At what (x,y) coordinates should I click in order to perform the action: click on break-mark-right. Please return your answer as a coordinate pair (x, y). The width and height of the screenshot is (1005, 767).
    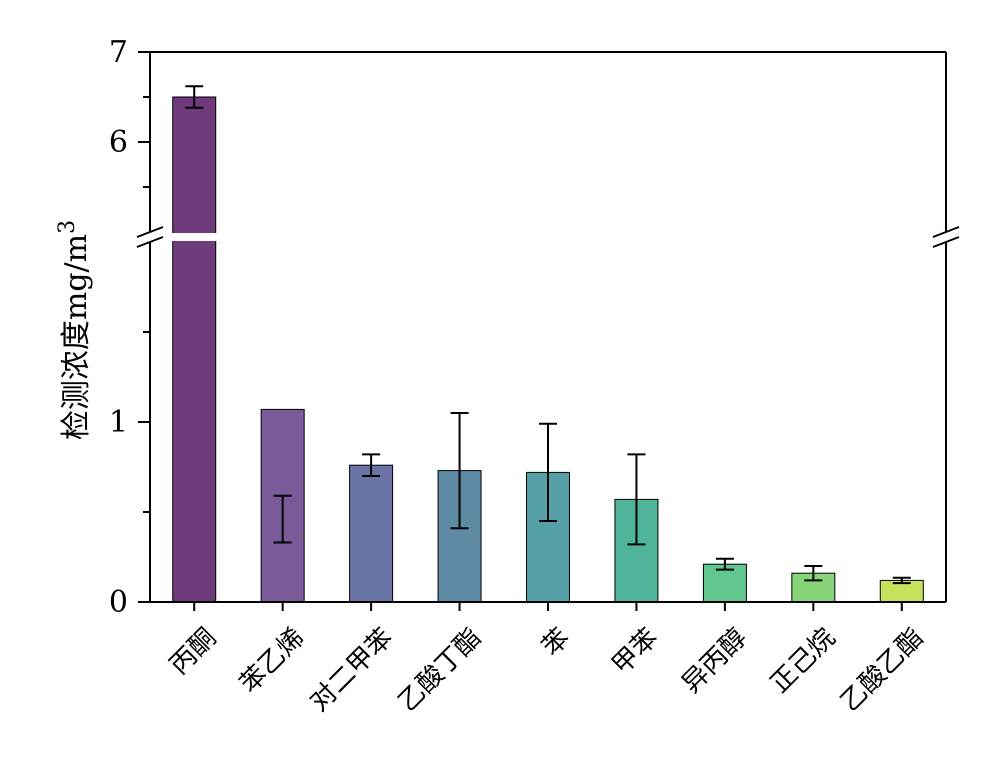
    Looking at the image, I should click on (946, 237).